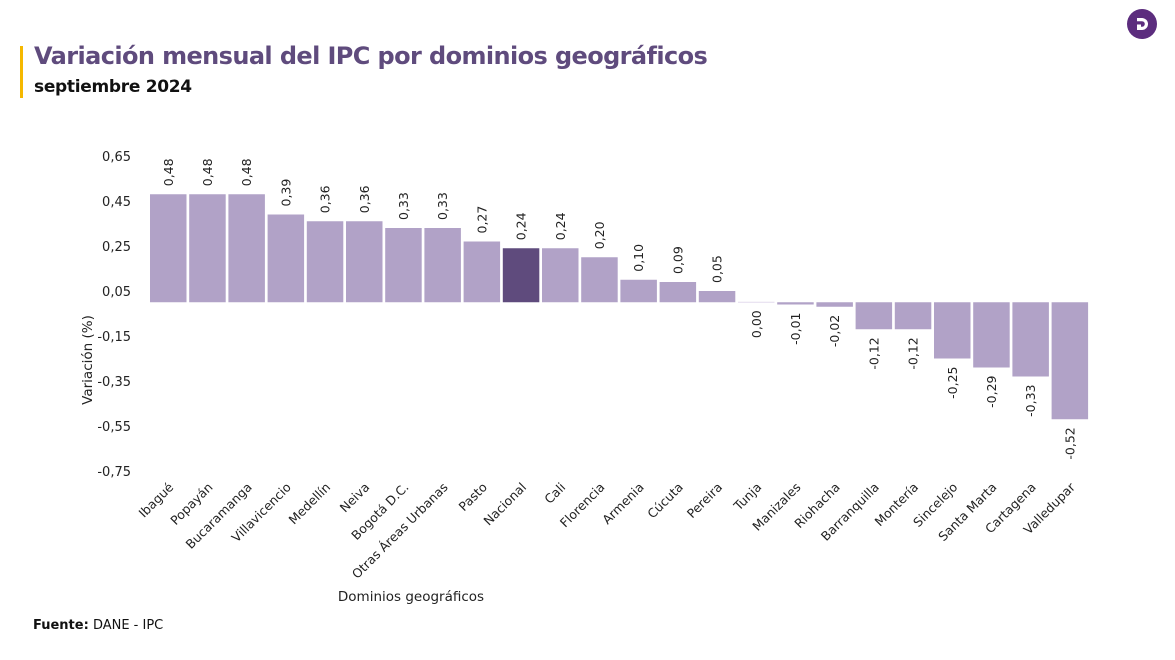  Describe the element at coordinates (325, 262) in the screenshot. I see `bar-medellín` at that location.